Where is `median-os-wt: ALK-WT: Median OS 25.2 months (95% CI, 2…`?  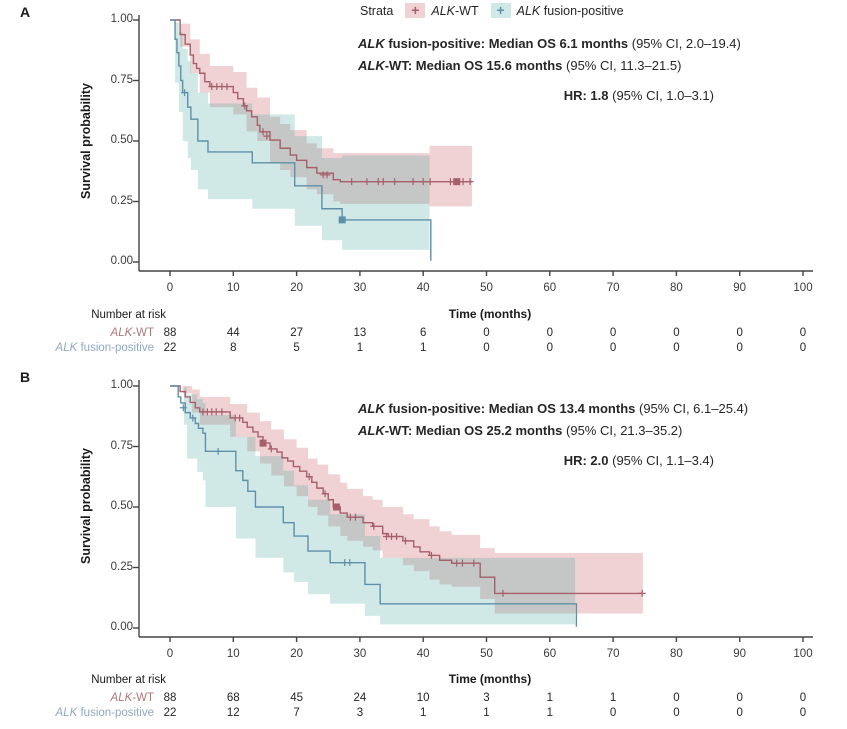 median-os-wt: ALK-WT: Median OS 25.2 months (95% CI, 2… is located at coordinates (520, 430).